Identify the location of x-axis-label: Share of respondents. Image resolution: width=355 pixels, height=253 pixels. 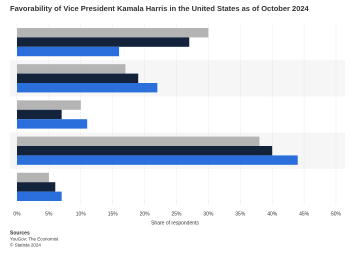
(175, 223).